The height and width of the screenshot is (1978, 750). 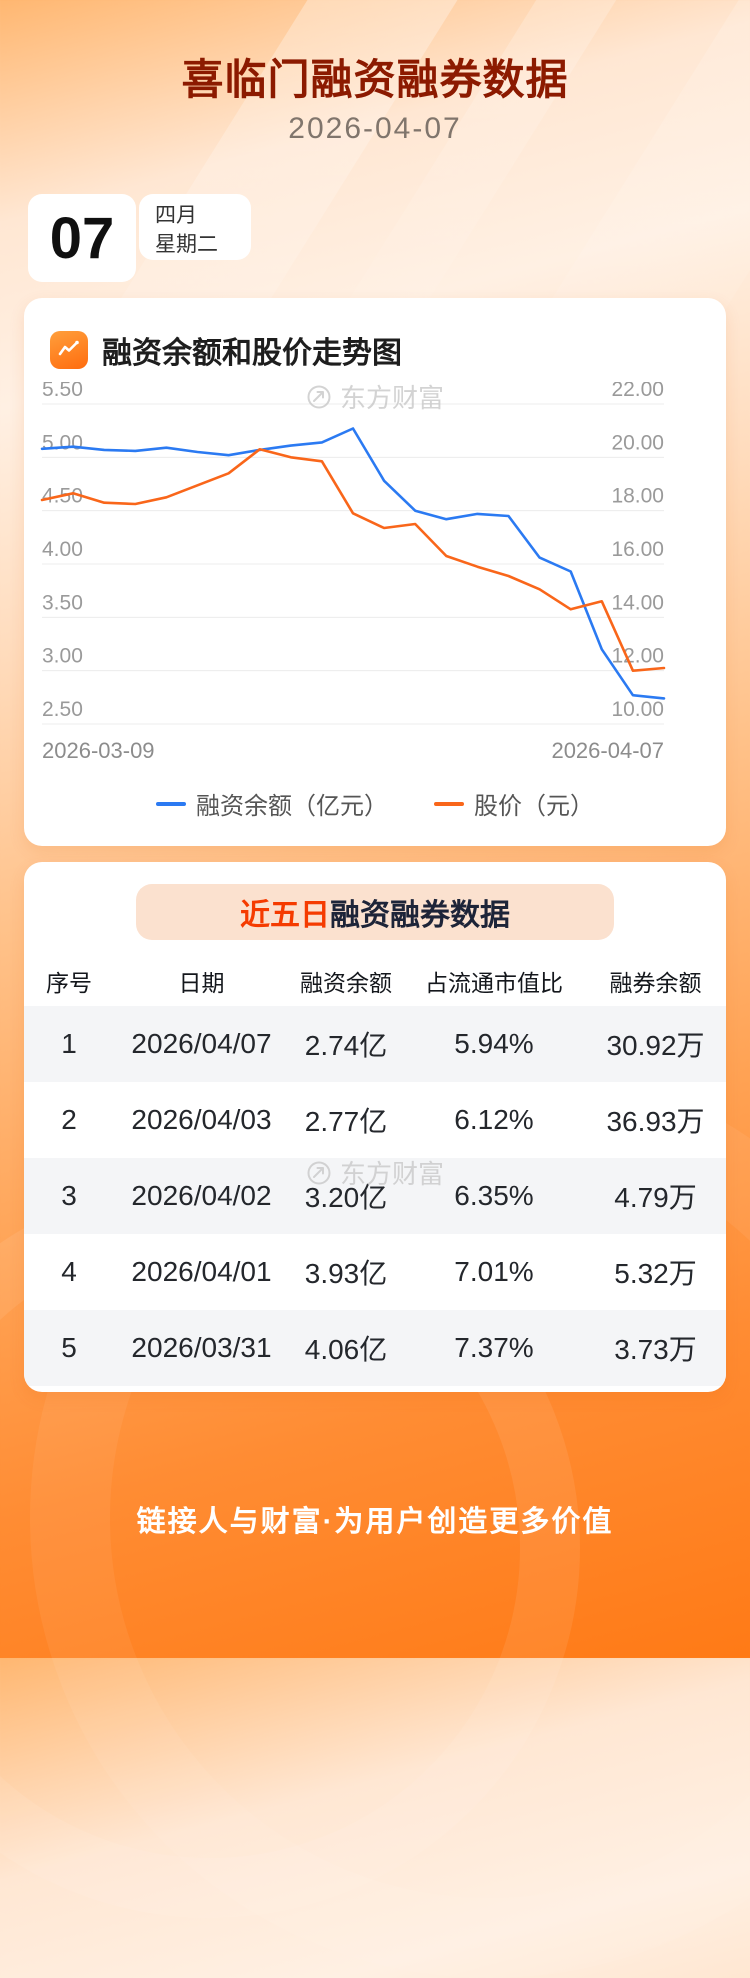 What do you see at coordinates (655, 1273) in the screenshot?
I see `table-cell: 5.32万` at bounding box center [655, 1273].